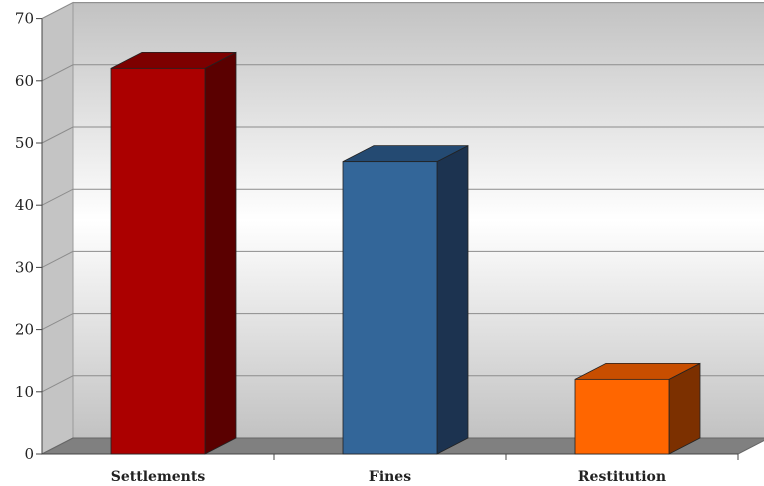 The image size is (764, 486). What do you see at coordinates (24, 205) in the screenshot?
I see `y-tick-label: 40` at bounding box center [24, 205].